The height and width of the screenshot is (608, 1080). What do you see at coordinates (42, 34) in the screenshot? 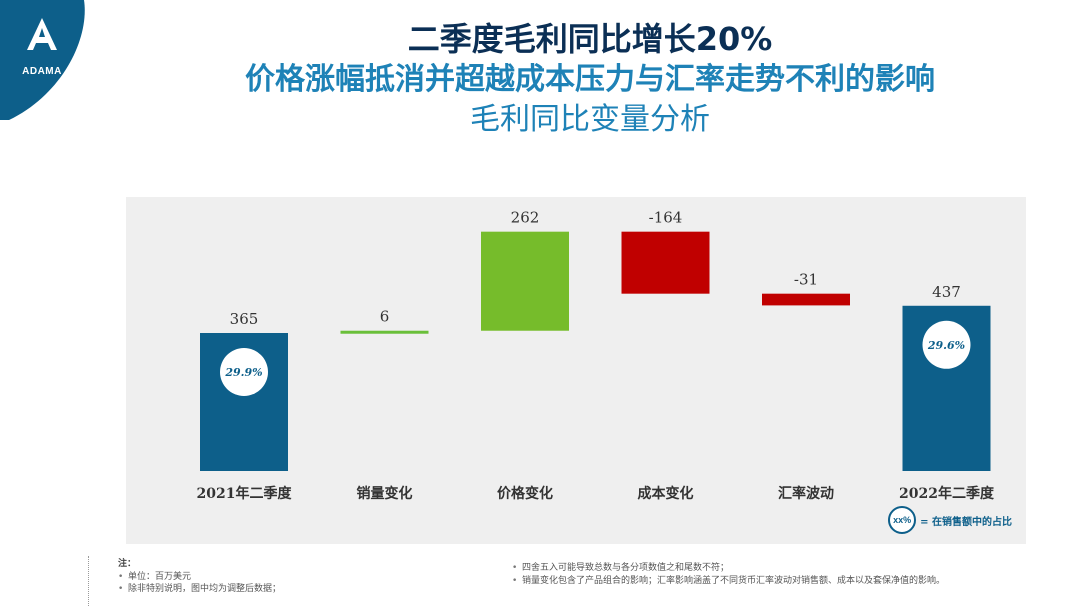
I see `logo-mark-icon` at bounding box center [42, 34].